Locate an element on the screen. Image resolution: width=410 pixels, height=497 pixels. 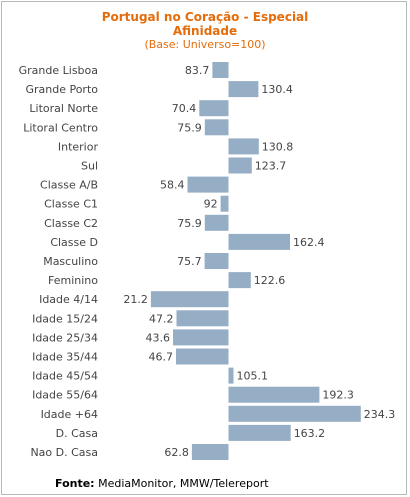
category-label-feminino: Feminino is located at coordinates (73, 280).